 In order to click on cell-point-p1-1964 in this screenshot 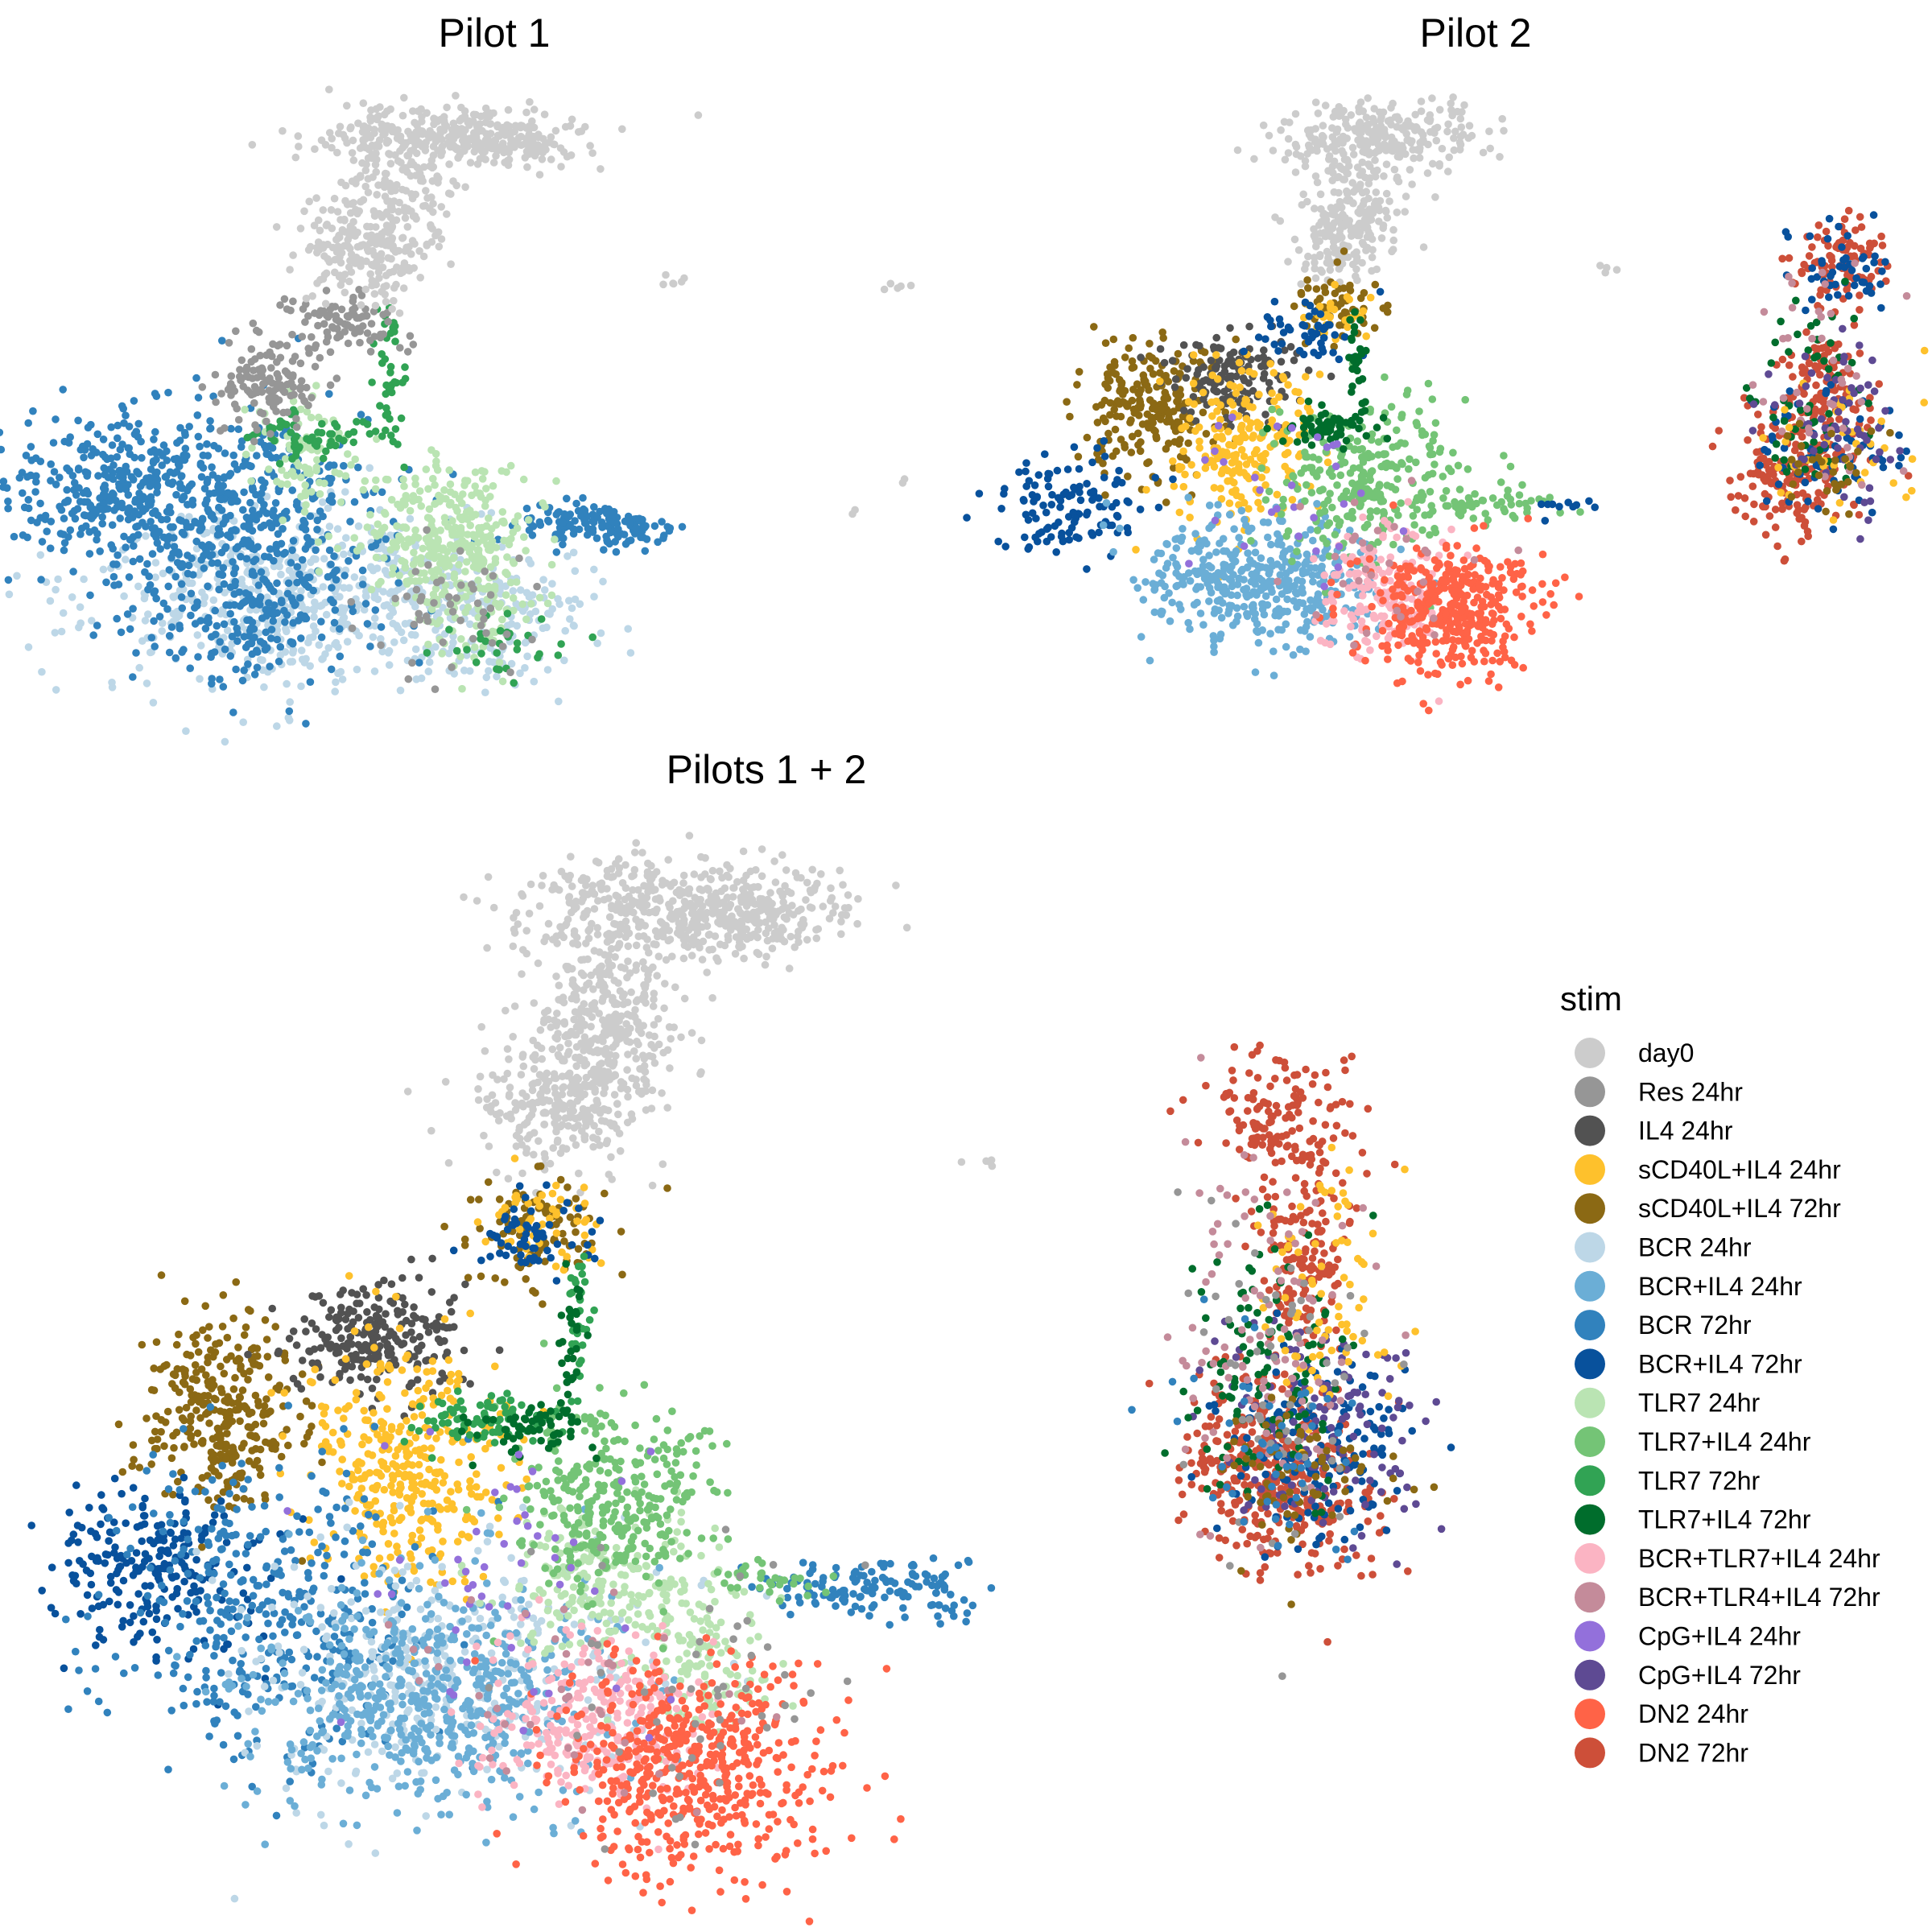, I will do `click(483, 479)`.